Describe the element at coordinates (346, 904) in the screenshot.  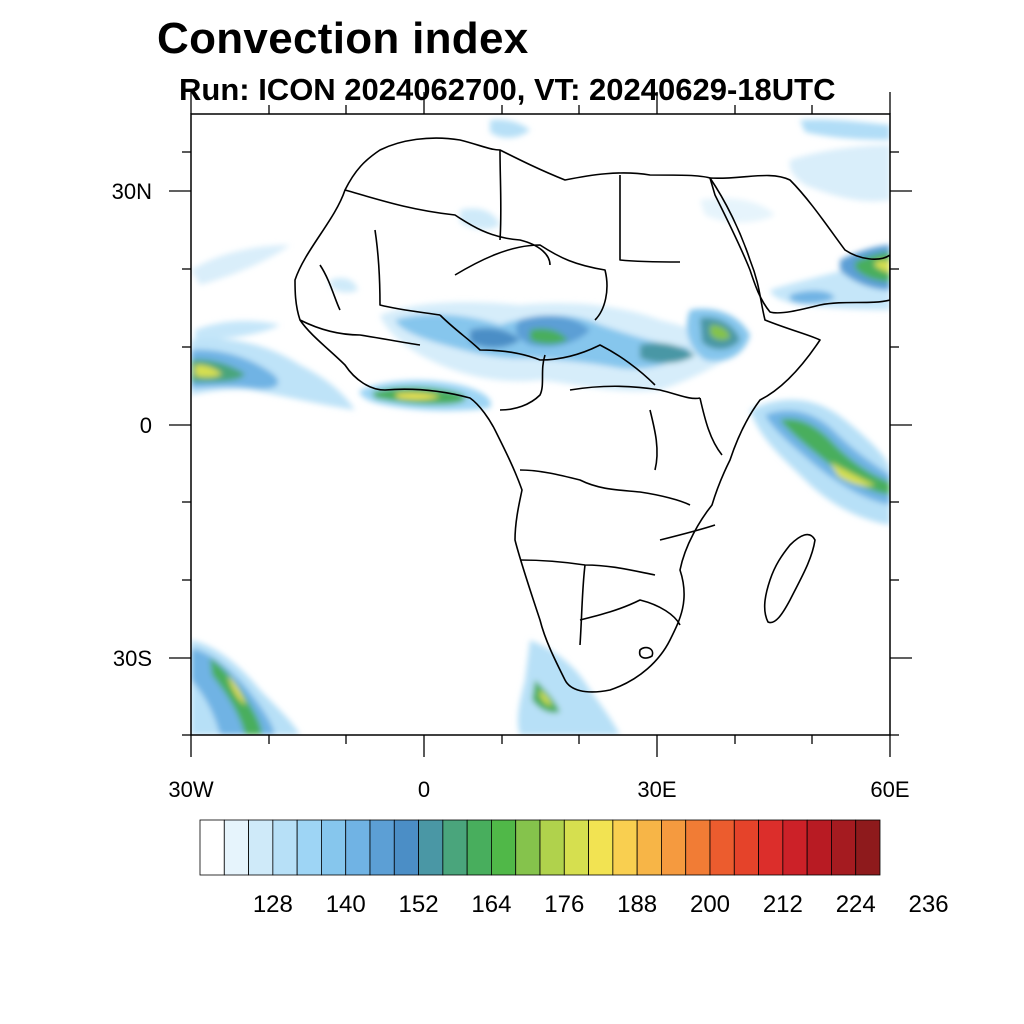
I see `colorbar-label: 140` at that location.